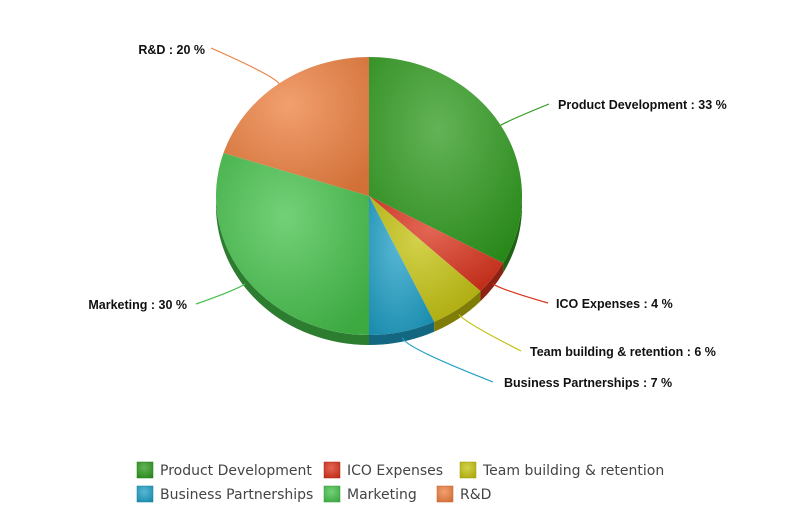  I want to click on leader-rd, so click(245, 65).